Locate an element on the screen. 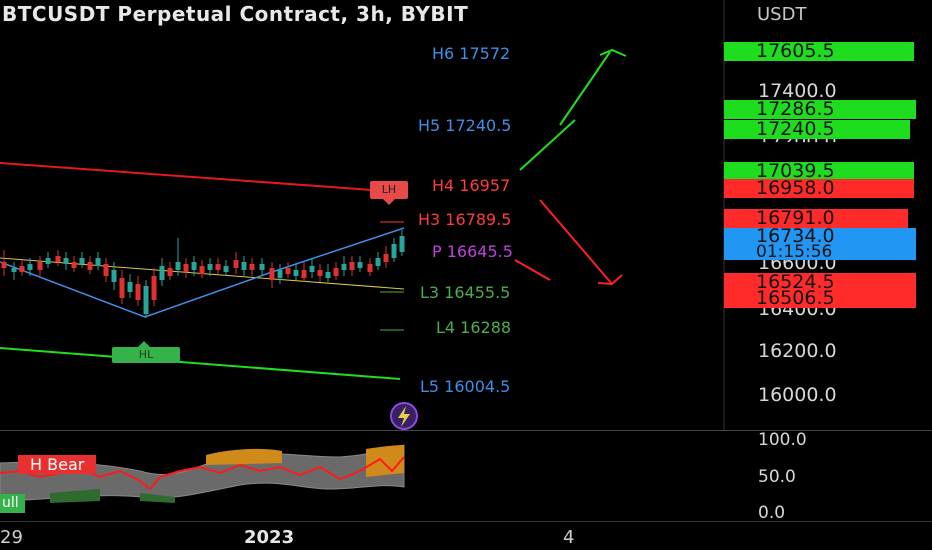 The width and height of the screenshot is (932, 550). green-path-arrow is located at coordinates (547, 145).